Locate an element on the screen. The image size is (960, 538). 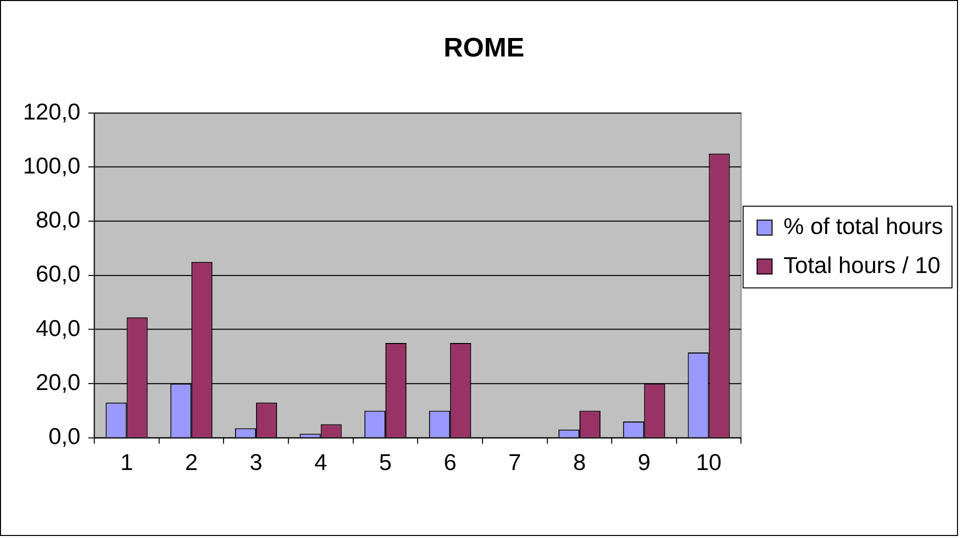
x-tick-label: 8 is located at coordinates (579, 461).